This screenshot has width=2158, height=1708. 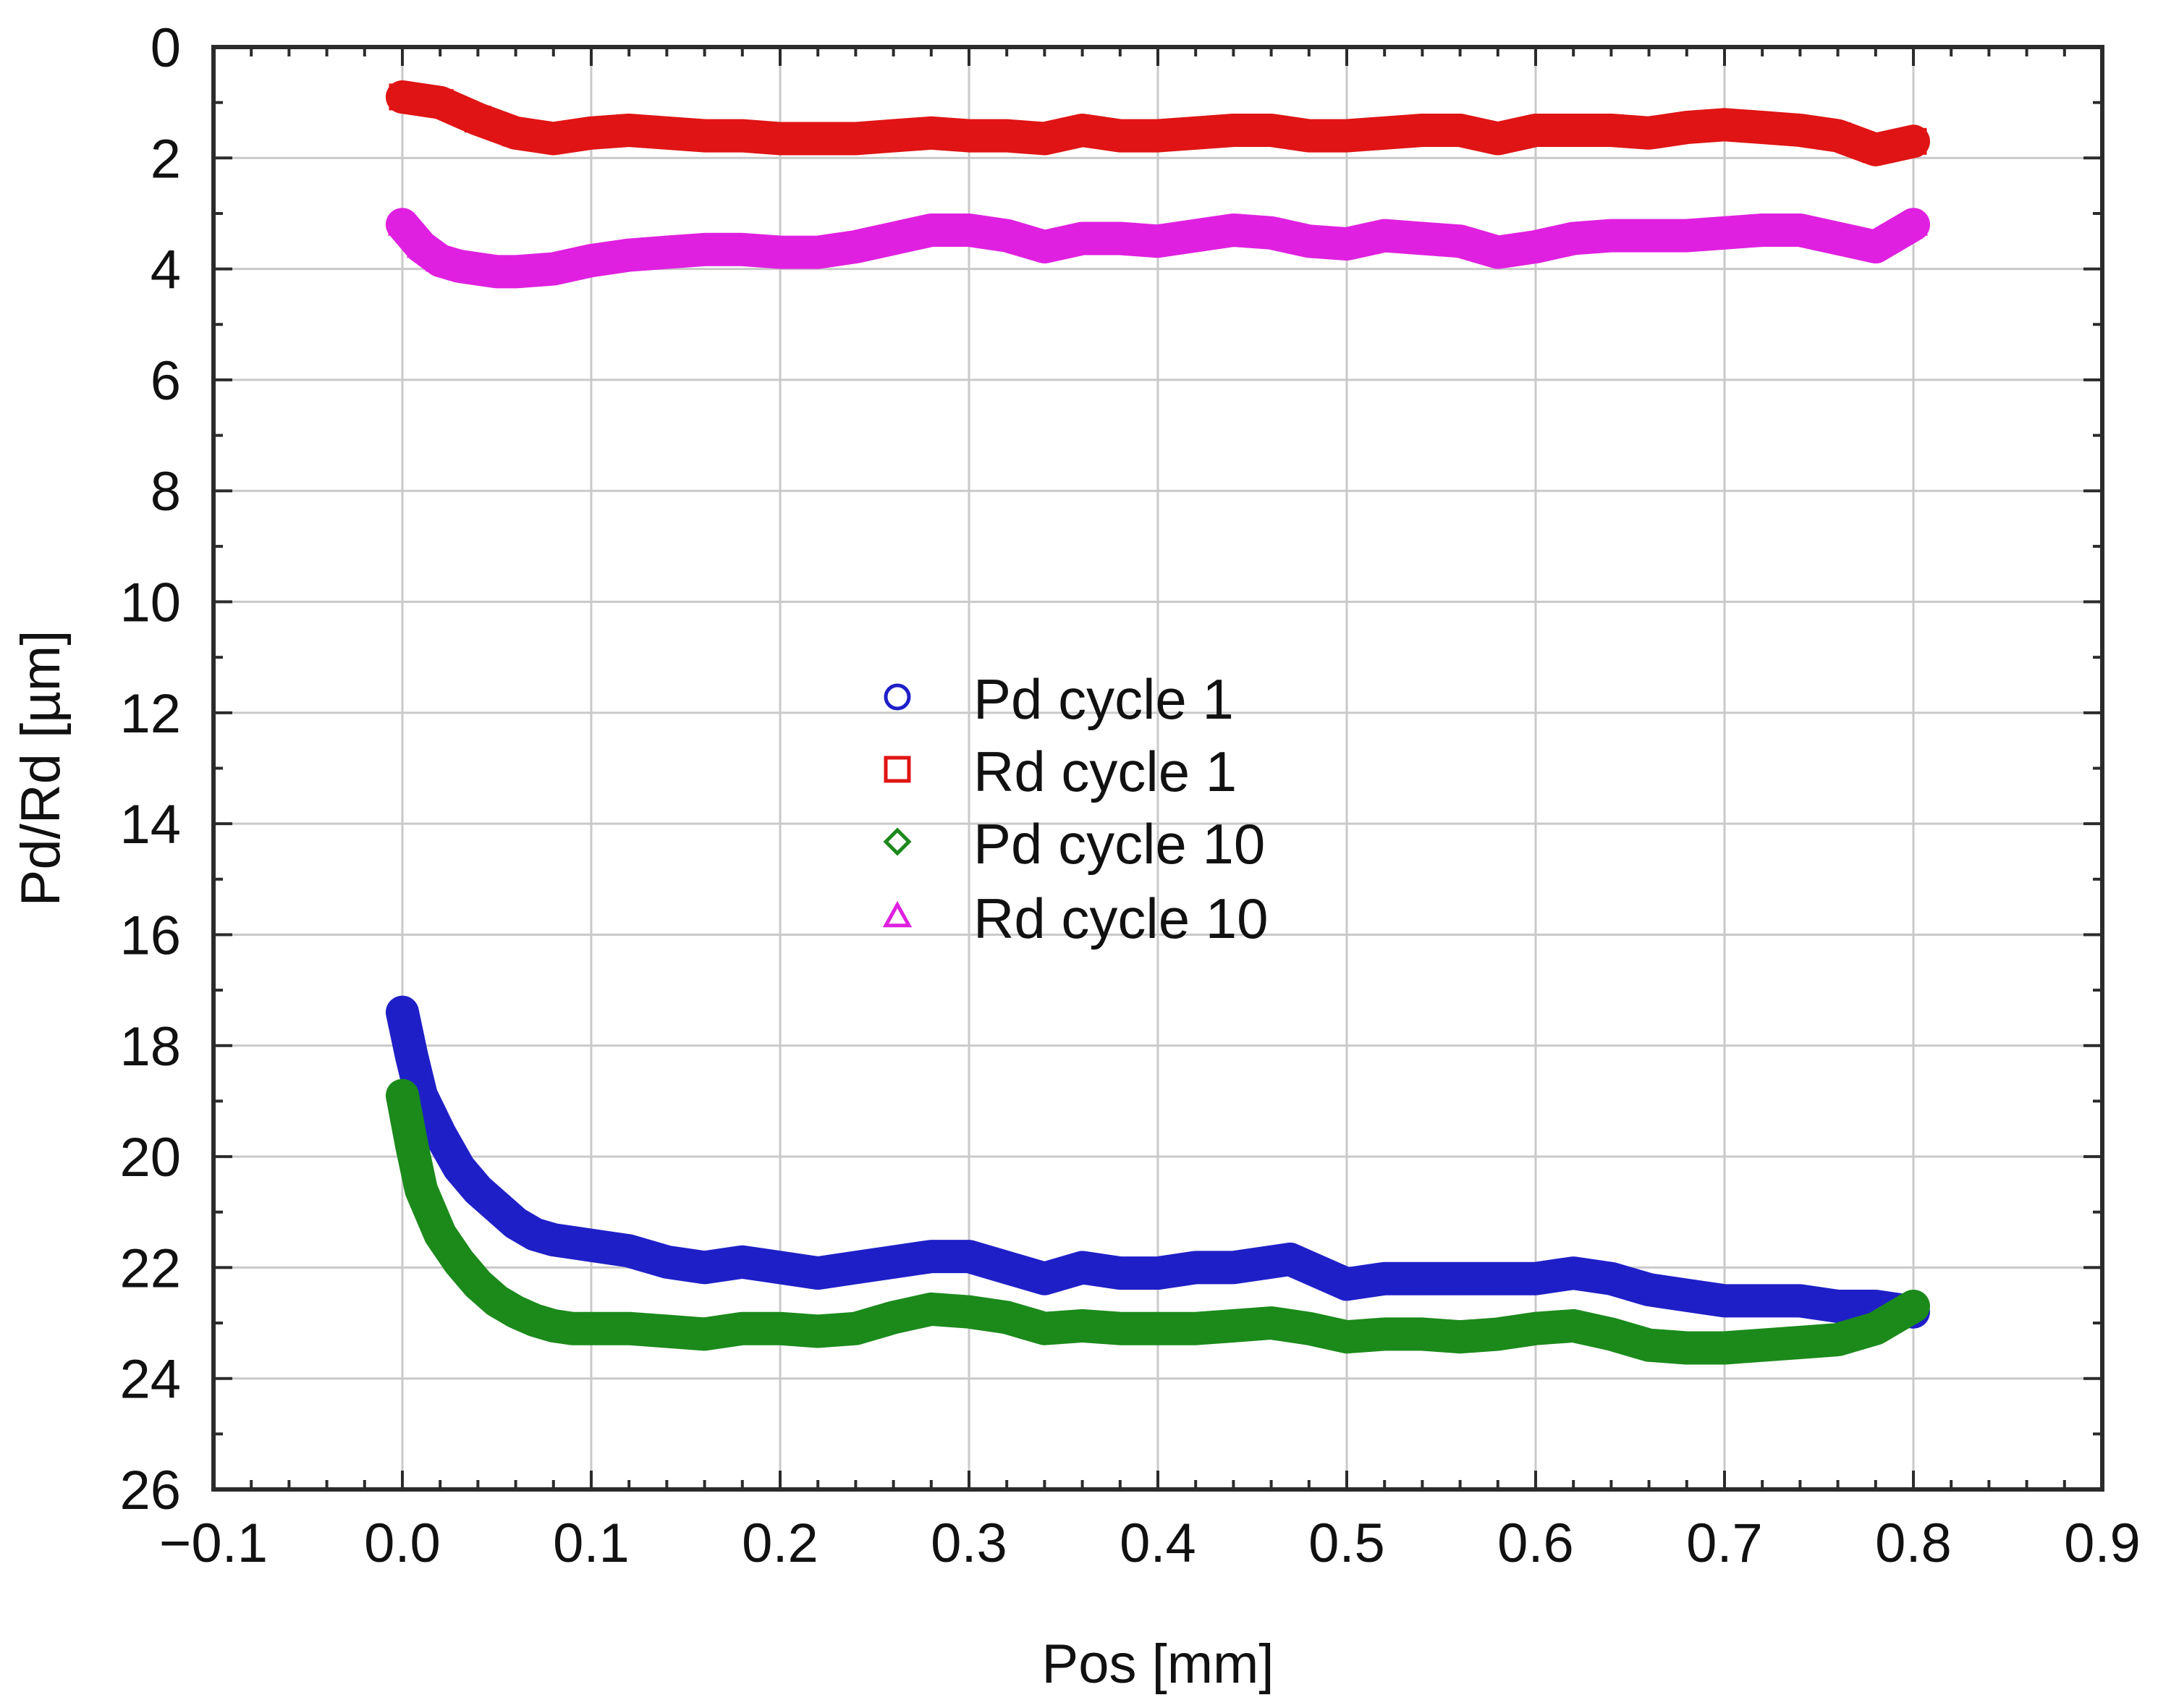 I want to click on x-axis-title: Pos [mm], so click(x=1158, y=1664).